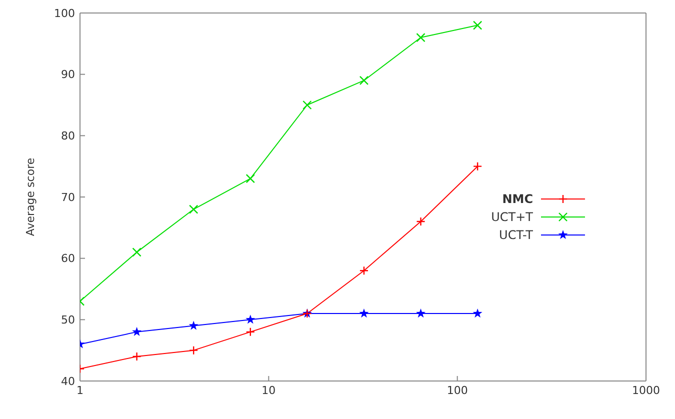 The image size is (675, 419). Describe the element at coordinates (646, 390) in the screenshot. I see `x-tick-label: 1000` at that location.